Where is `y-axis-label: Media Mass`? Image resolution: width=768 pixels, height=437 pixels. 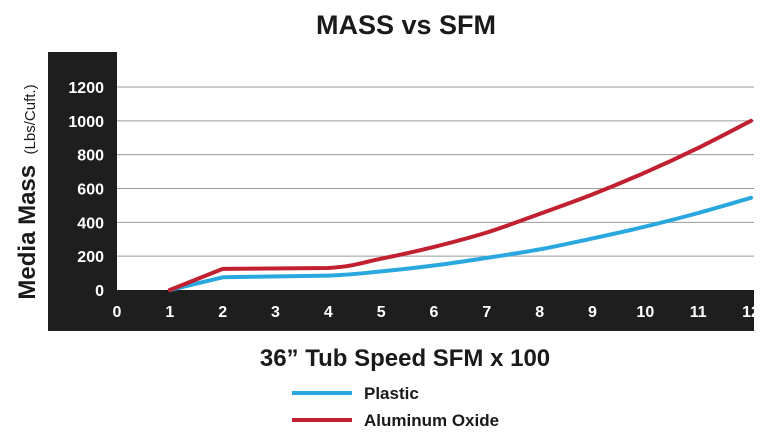
y-axis-label: Media Mass is located at coordinates (27, 232).